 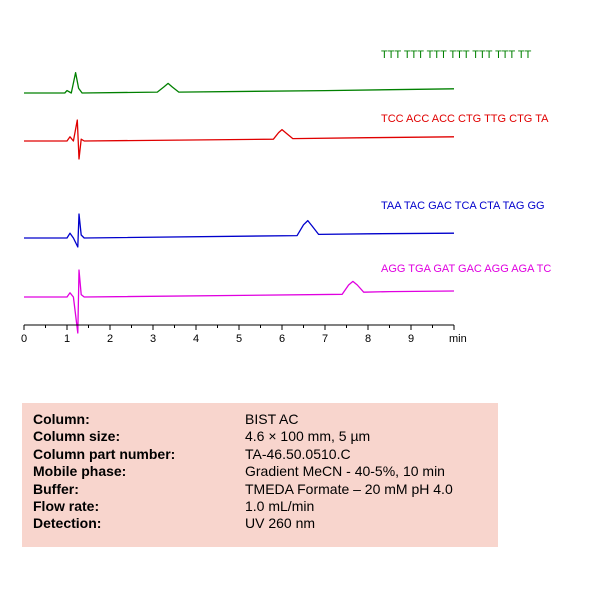 I want to click on info-value: Gradient MeCN - 40-5%, 10 min, so click(x=345, y=471).